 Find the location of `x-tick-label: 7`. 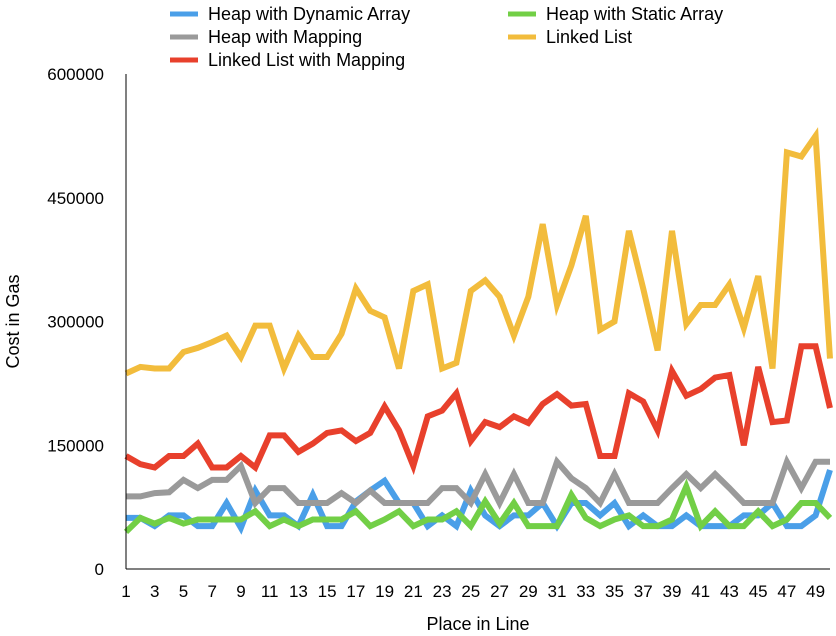

x-tick-label: 7 is located at coordinates (211, 591).